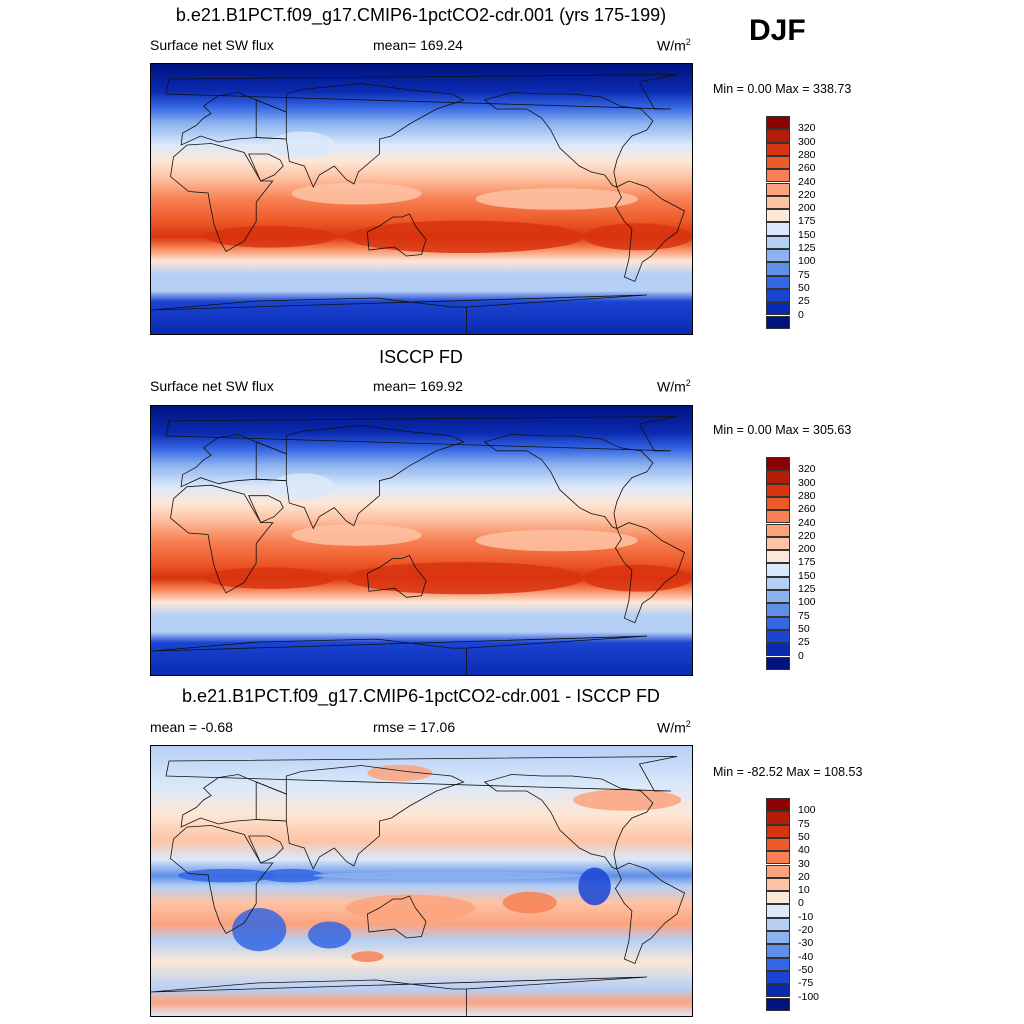 The width and height of the screenshot is (1024, 1024). What do you see at coordinates (804, 642) in the screenshot?
I see `colorbar-tick-label: 25` at bounding box center [804, 642].